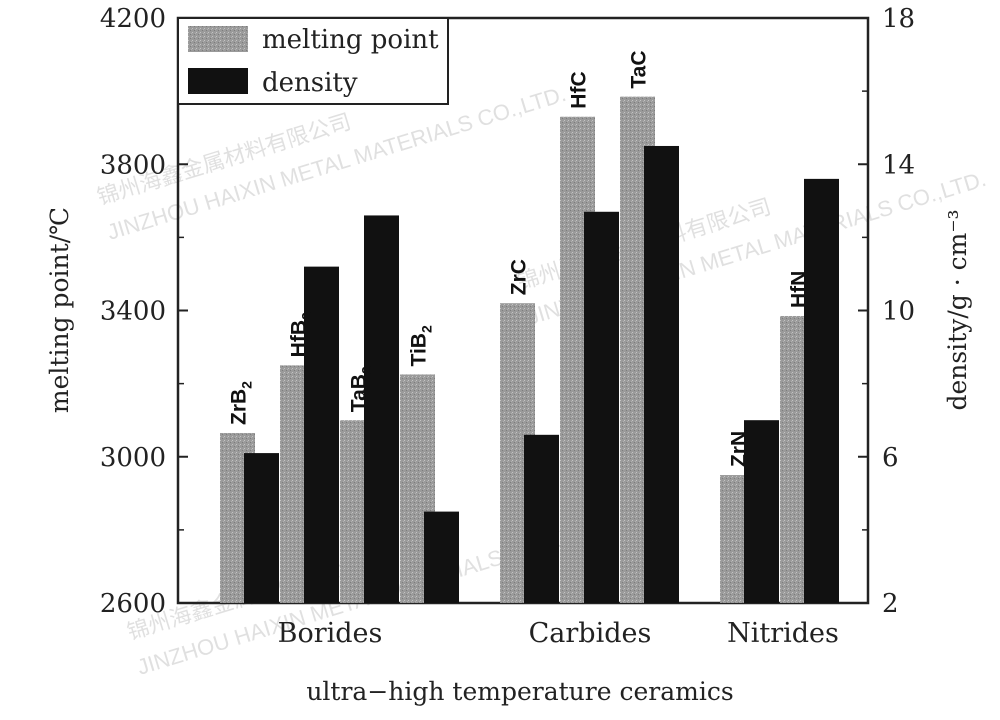 The image size is (1000, 720). Describe the element at coordinates (579, 89) in the screenshot. I see `material-label-hfc: HfC` at that location.